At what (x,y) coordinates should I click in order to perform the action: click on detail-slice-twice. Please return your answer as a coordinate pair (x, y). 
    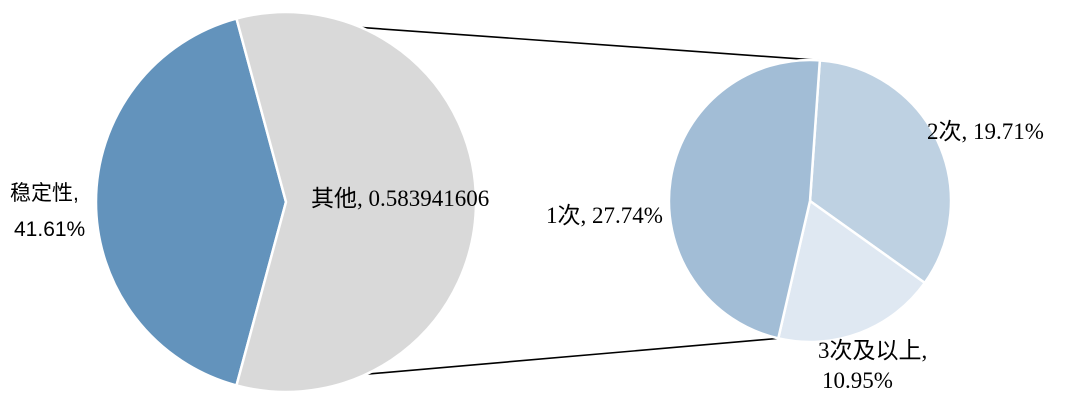
    Looking at the image, I should click on (880, 172).